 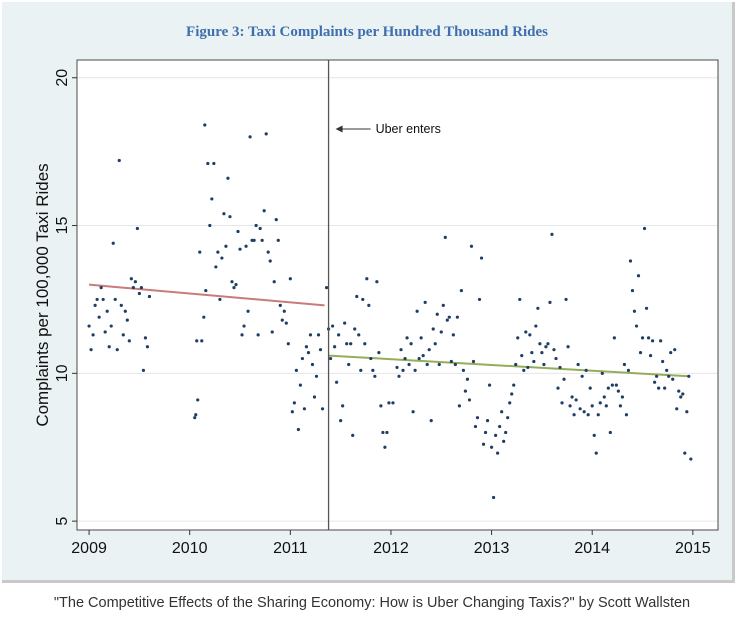 I want to click on annotation: Uber enters, so click(x=384, y=295).